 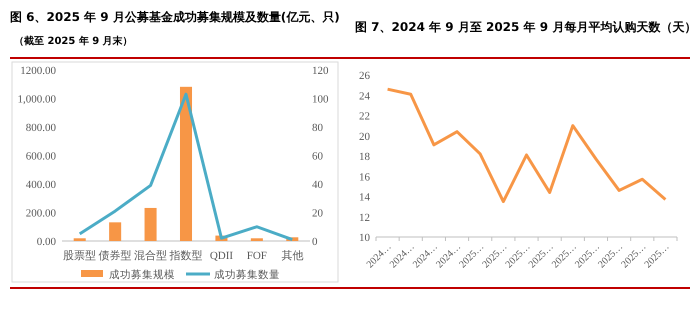 What do you see at coordinates (320, 100) in the screenshot?
I see `y2-tick-label: 100` at bounding box center [320, 100].